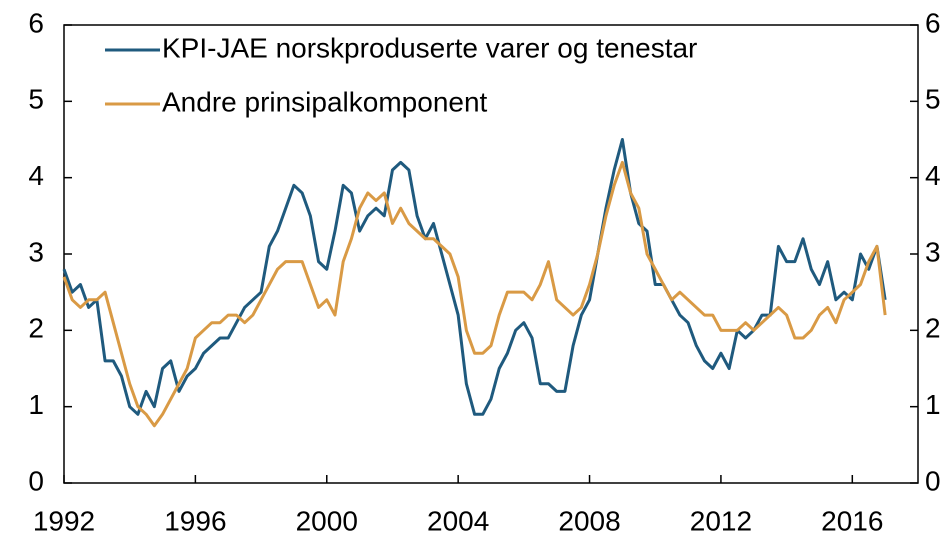 Image resolution: width=941 pixels, height=544 pixels. What do you see at coordinates (933, 175) in the screenshot?
I see `y2-tick-label: 4` at bounding box center [933, 175].